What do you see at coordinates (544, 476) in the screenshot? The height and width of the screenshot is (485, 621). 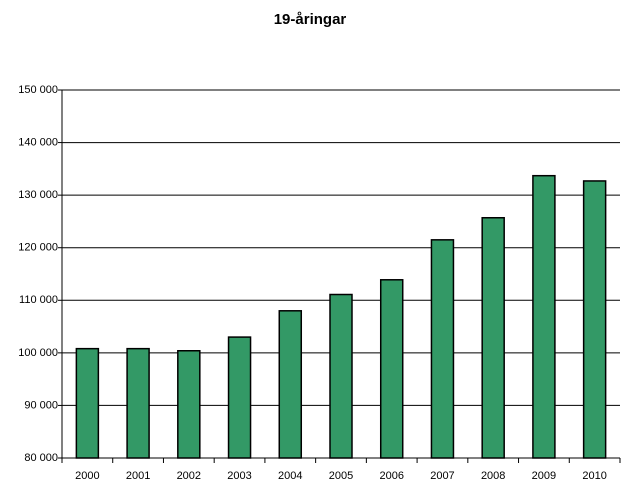 I see `x-tick-label: 2009` at bounding box center [544, 476].